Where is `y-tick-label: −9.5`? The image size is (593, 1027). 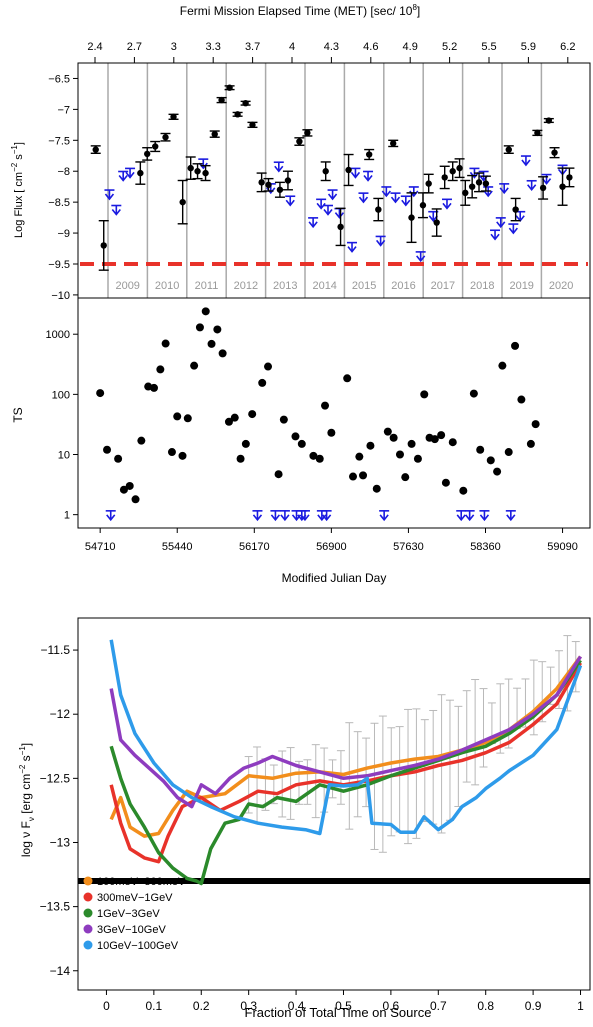 y-tick-label: −9.5 is located at coordinates (59, 265).